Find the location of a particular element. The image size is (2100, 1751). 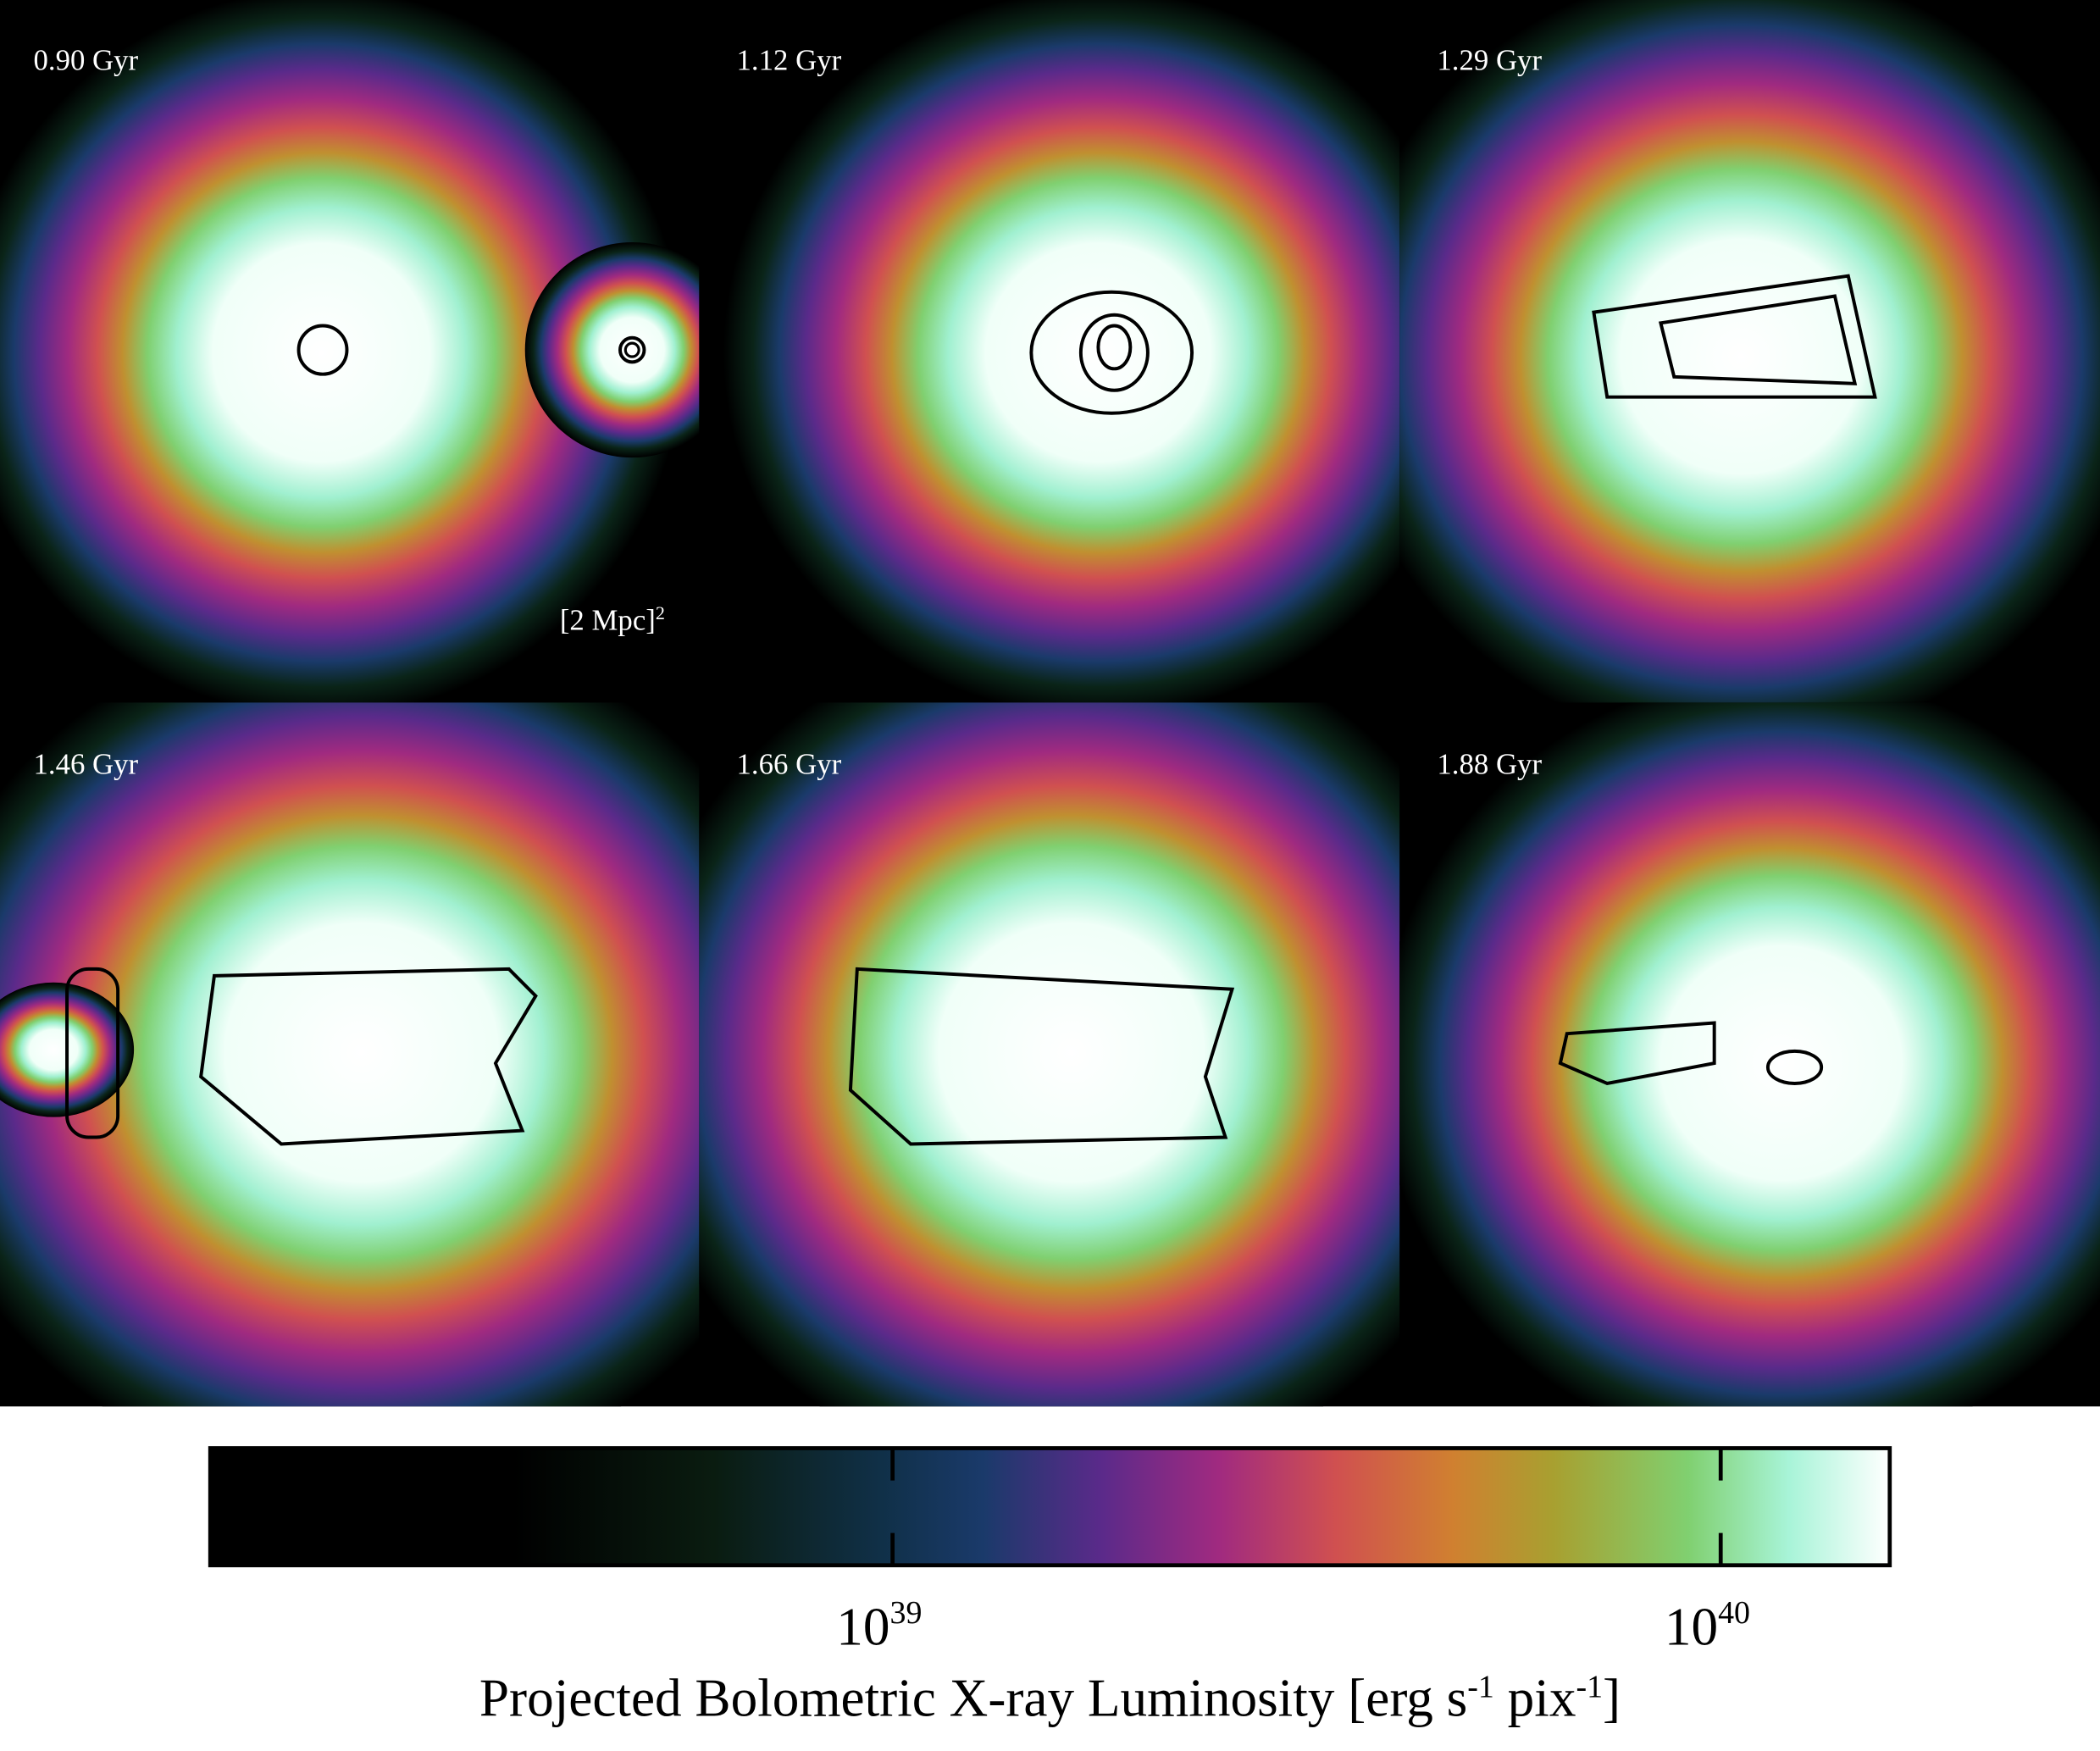

scale-label: [2 Mpc]2 is located at coordinates (612, 620).